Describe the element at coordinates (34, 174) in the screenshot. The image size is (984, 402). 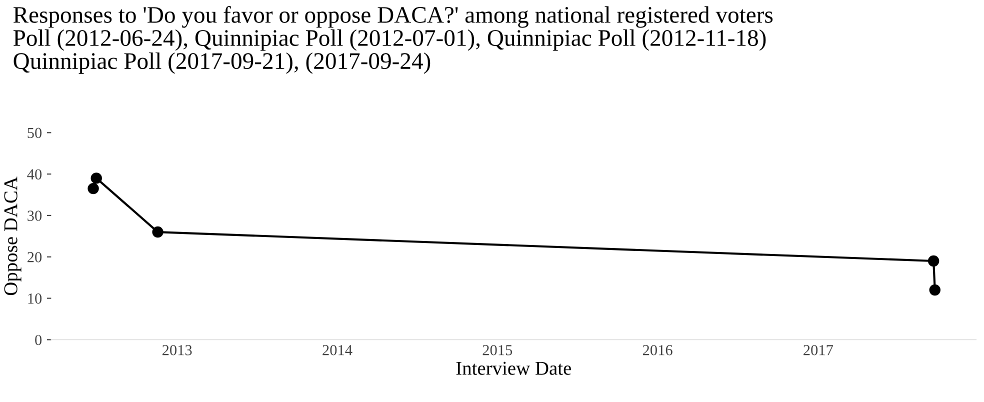
I see `y-tick-label: 40` at that location.